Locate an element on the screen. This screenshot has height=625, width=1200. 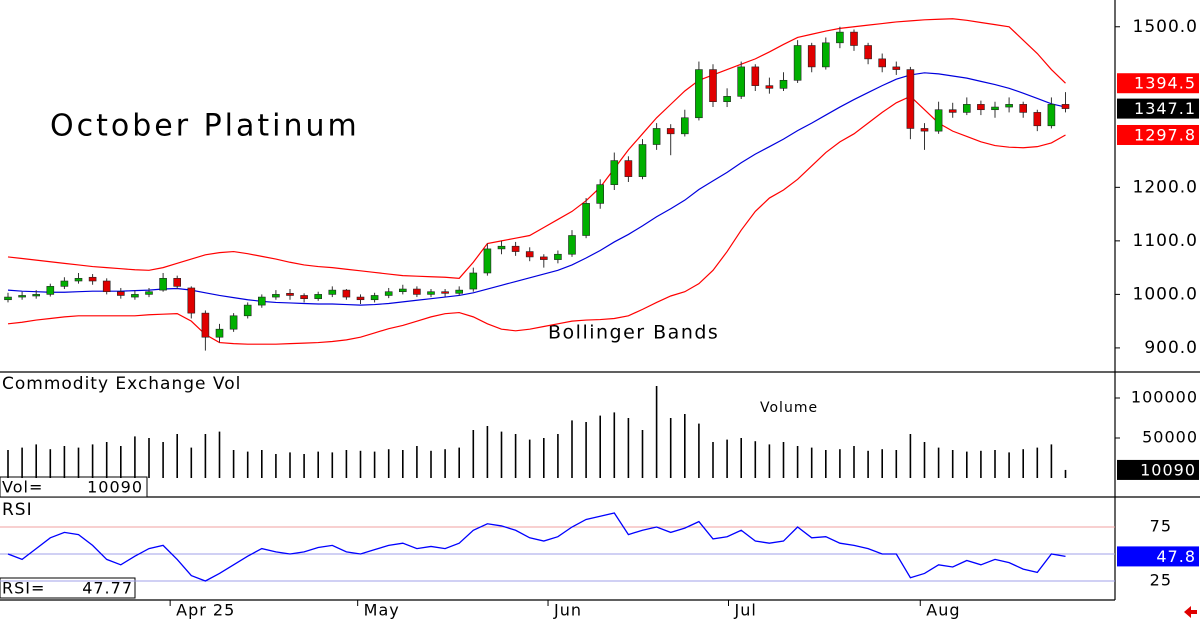
value-box-label: 1347.1 is located at coordinates (1165, 108).